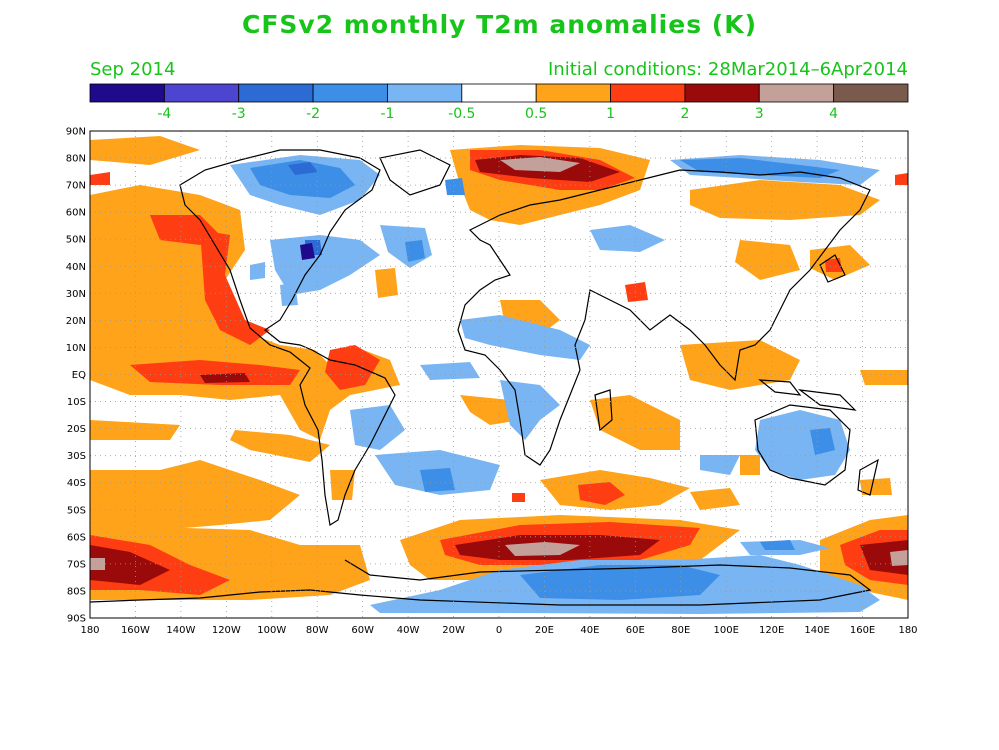 The height and width of the screenshot is (750, 999). I want to click on lat-label: 10N, so click(76, 348).